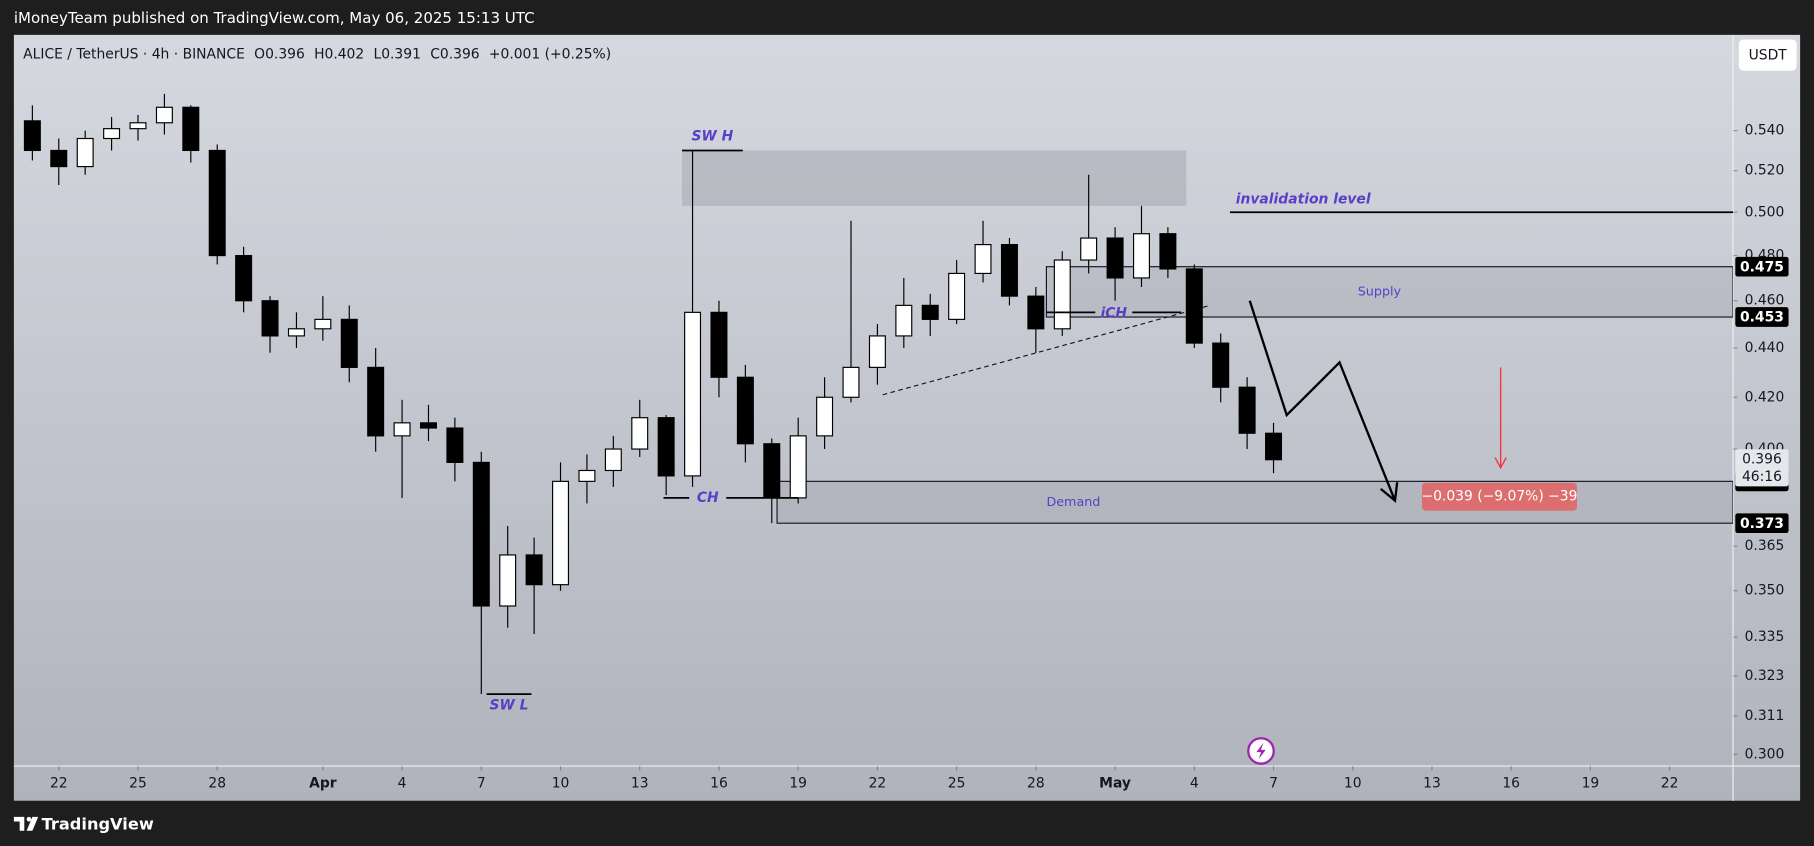  I want to click on flash-icon, so click(1261, 751).